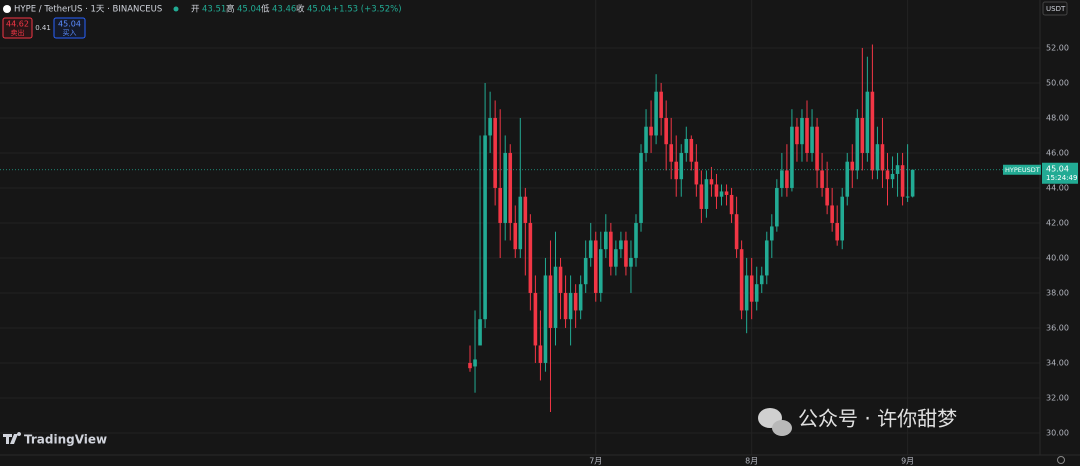 This screenshot has height=466, width=1080. What do you see at coordinates (595, 461) in the screenshot?
I see `x-tick-label: 7月` at bounding box center [595, 461].